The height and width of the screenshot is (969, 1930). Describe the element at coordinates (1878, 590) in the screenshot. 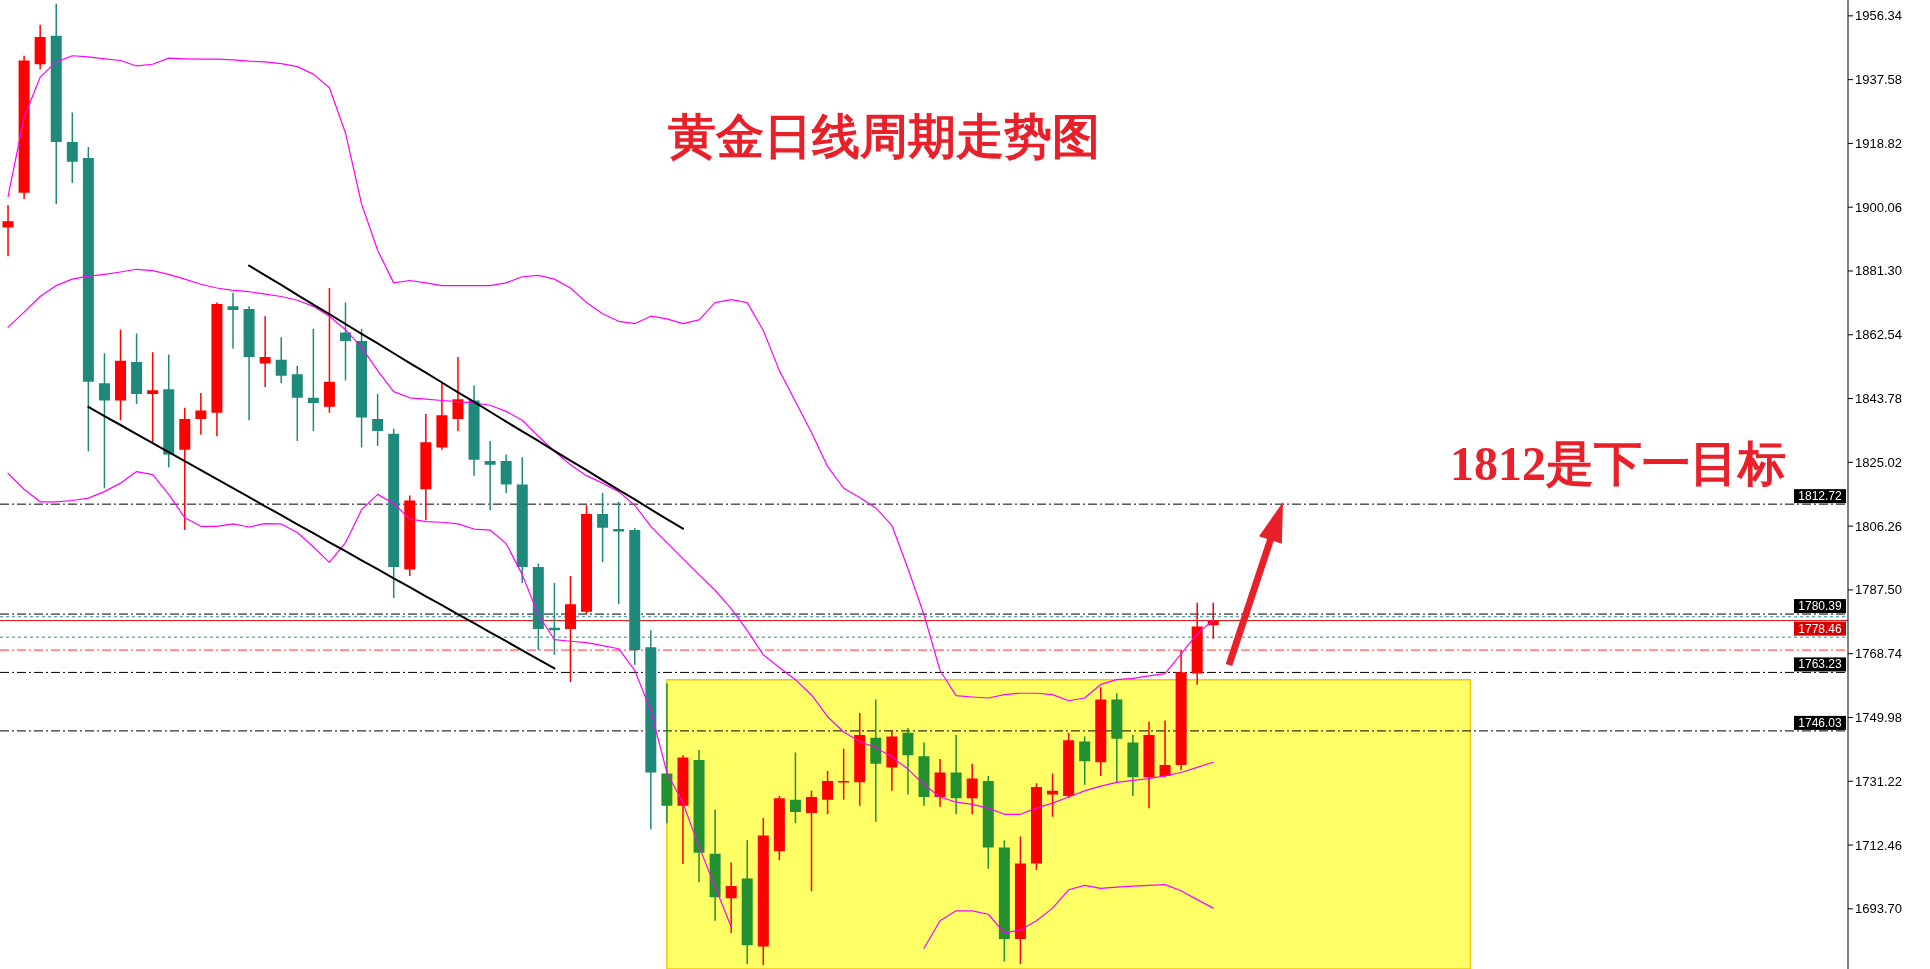

I see `y-tick-label: 1787.50` at that location.